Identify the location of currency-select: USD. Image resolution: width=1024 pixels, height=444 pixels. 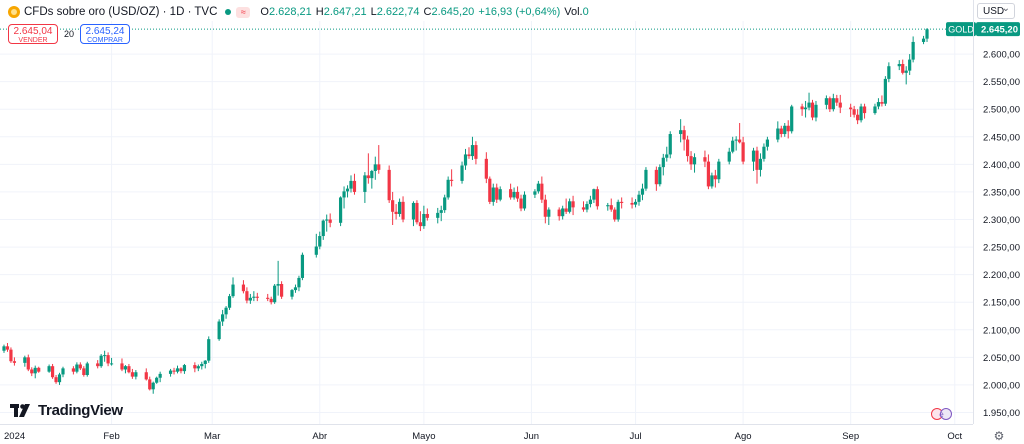
(996, 10).